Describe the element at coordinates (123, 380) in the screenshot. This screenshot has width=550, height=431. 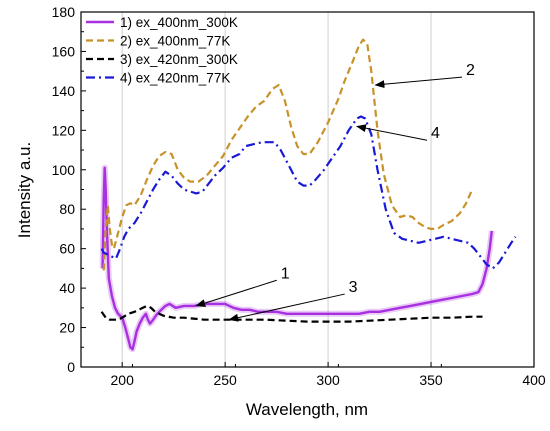
I see `x-tick-label: 200` at that location.